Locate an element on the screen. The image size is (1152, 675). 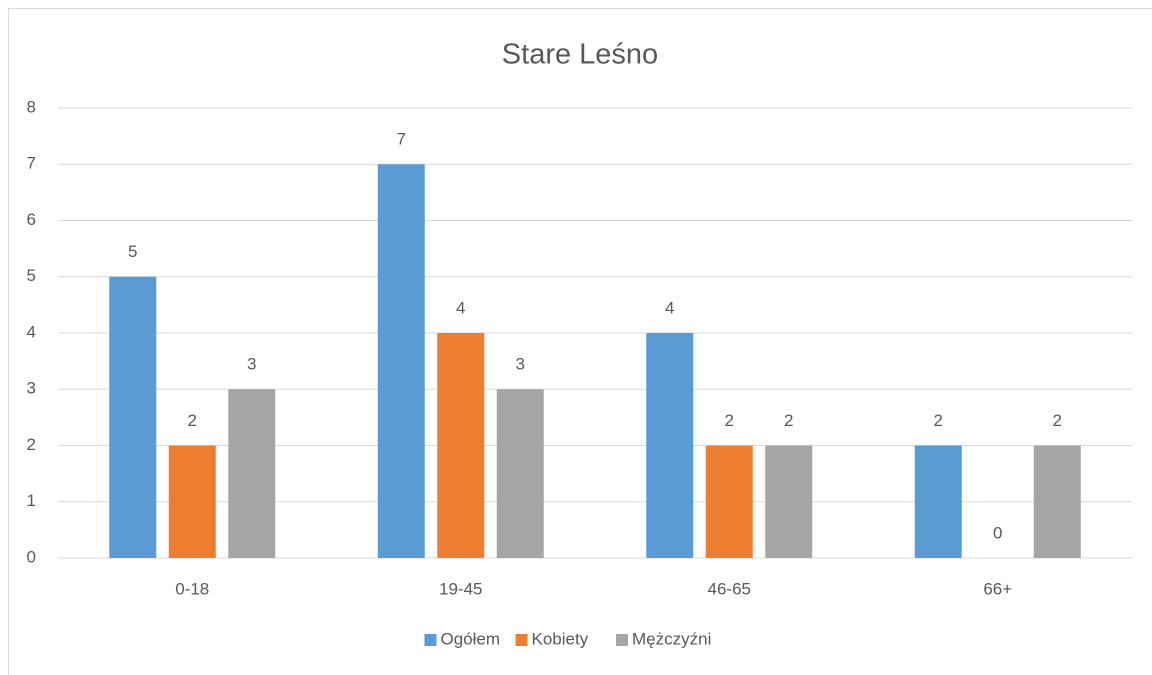
y-tick-label: 8 is located at coordinates (31, 106).